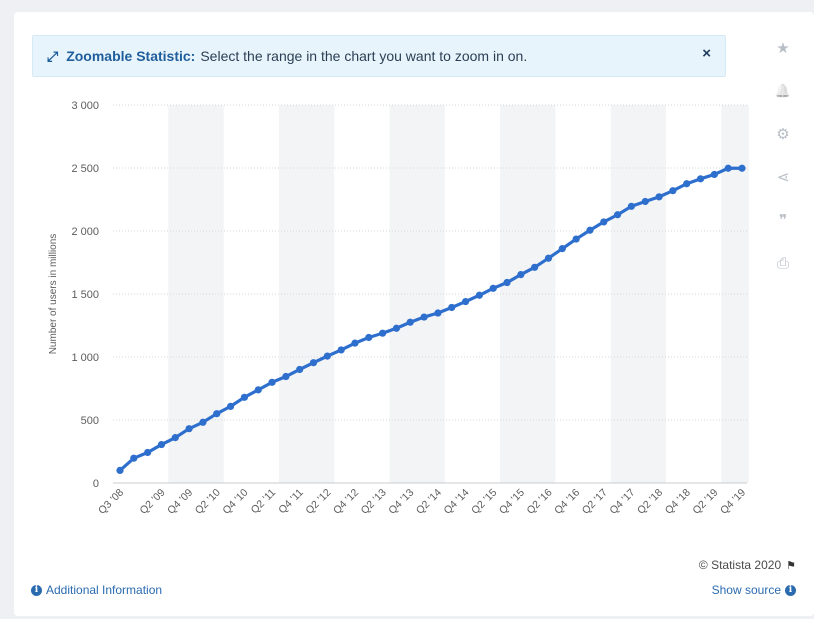  What do you see at coordinates (85, 232) in the screenshot?
I see `y-tick-label: 2 000` at bounding box center [85, 232].